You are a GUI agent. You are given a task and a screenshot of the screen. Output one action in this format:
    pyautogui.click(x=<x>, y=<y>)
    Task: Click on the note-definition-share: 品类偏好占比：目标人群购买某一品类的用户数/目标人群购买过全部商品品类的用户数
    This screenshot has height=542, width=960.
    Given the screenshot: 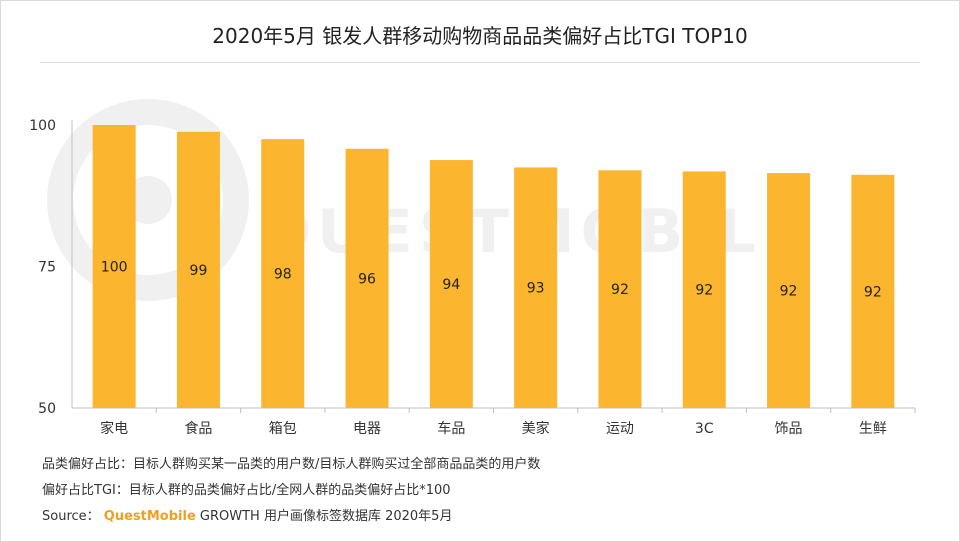 What is the action you would take?
    pyautogui.click(x=291, y=464)
    